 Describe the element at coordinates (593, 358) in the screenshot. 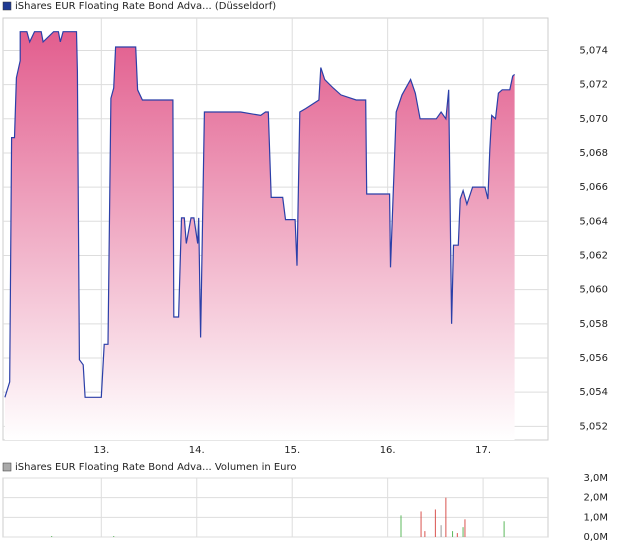

I see `y-tick-label: 5,056` at that location.